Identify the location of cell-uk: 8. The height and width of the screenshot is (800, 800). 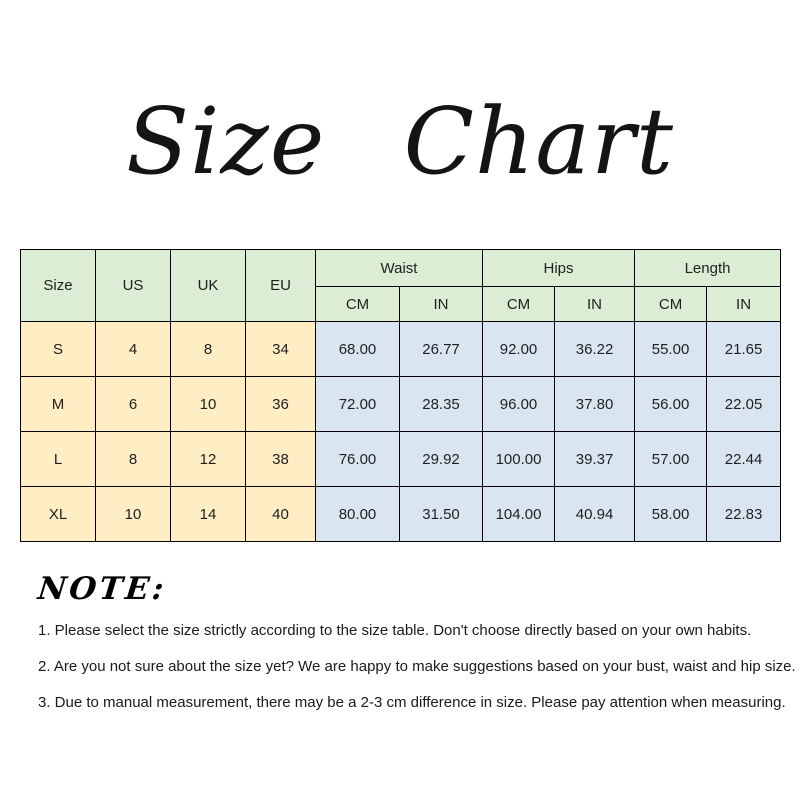
(208, 349).